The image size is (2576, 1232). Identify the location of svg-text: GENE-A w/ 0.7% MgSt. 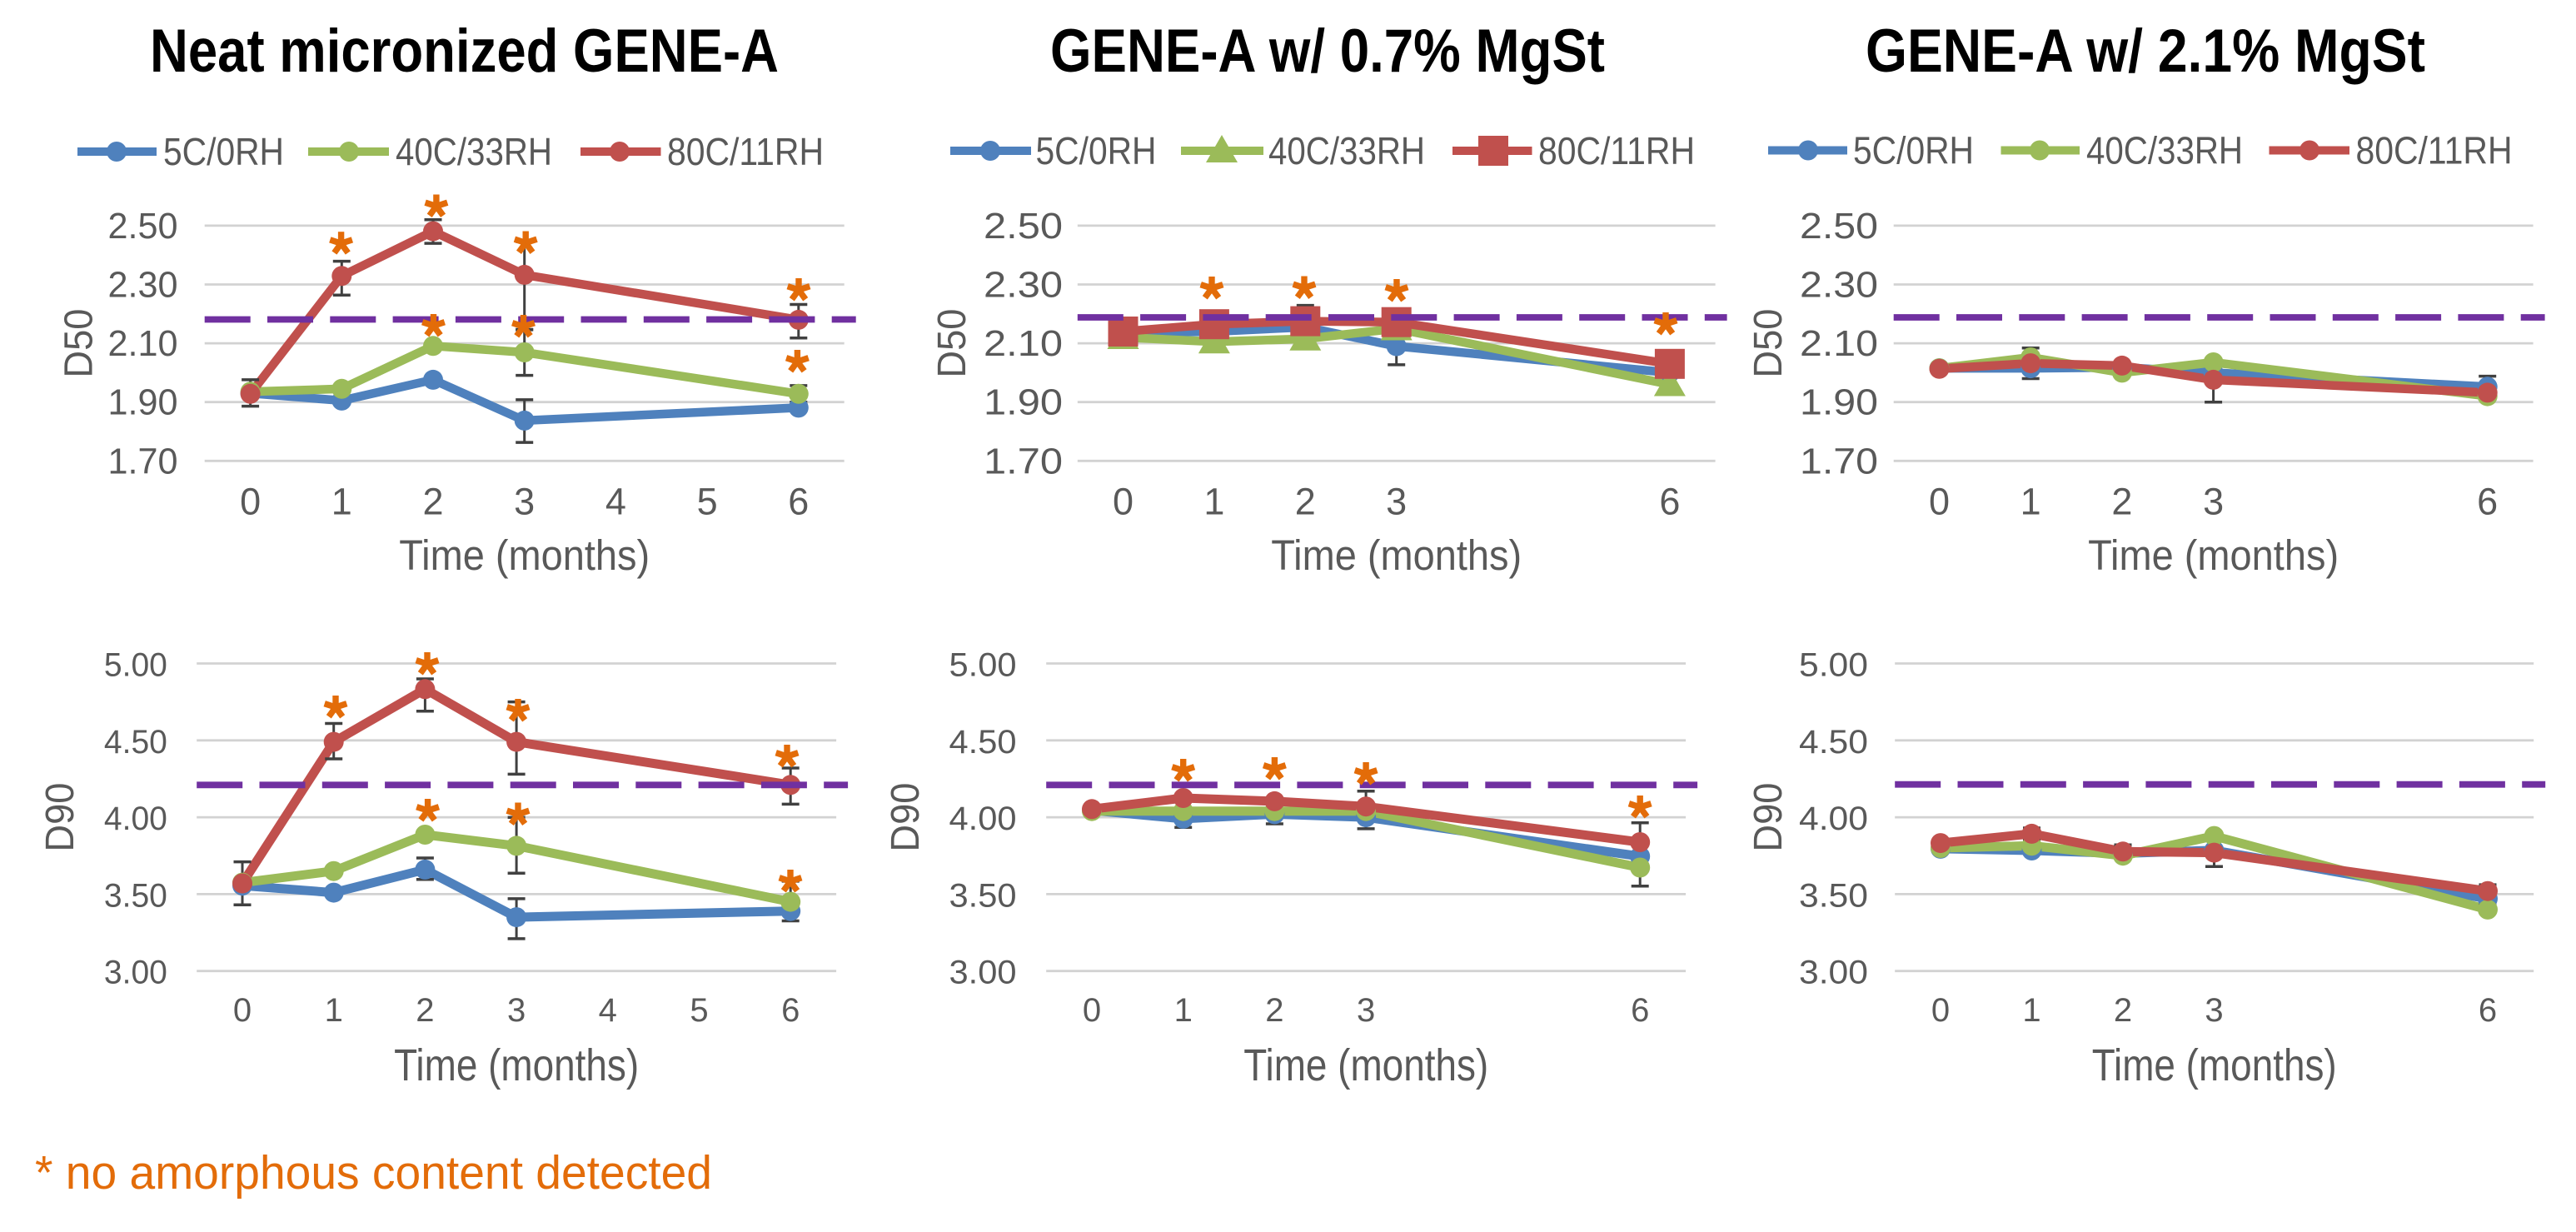
(1327, 51).